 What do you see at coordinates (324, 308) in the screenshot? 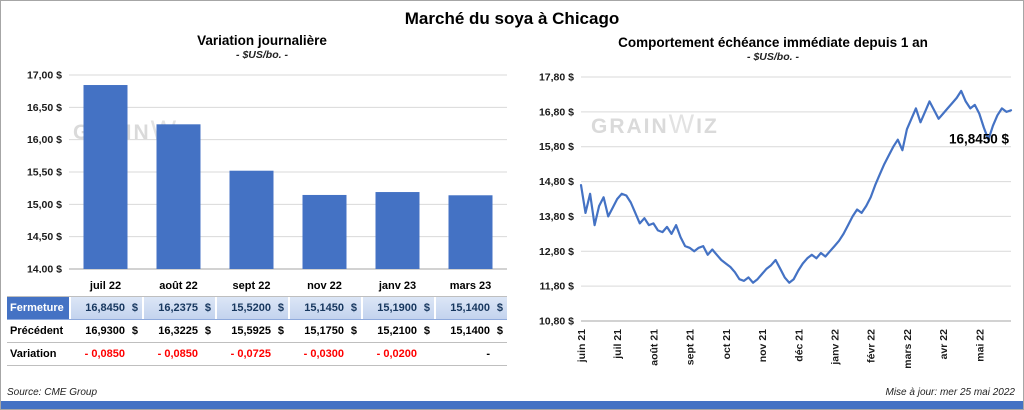
I see `table-cell: 15,1450 $` at bounding box center [324, 308].